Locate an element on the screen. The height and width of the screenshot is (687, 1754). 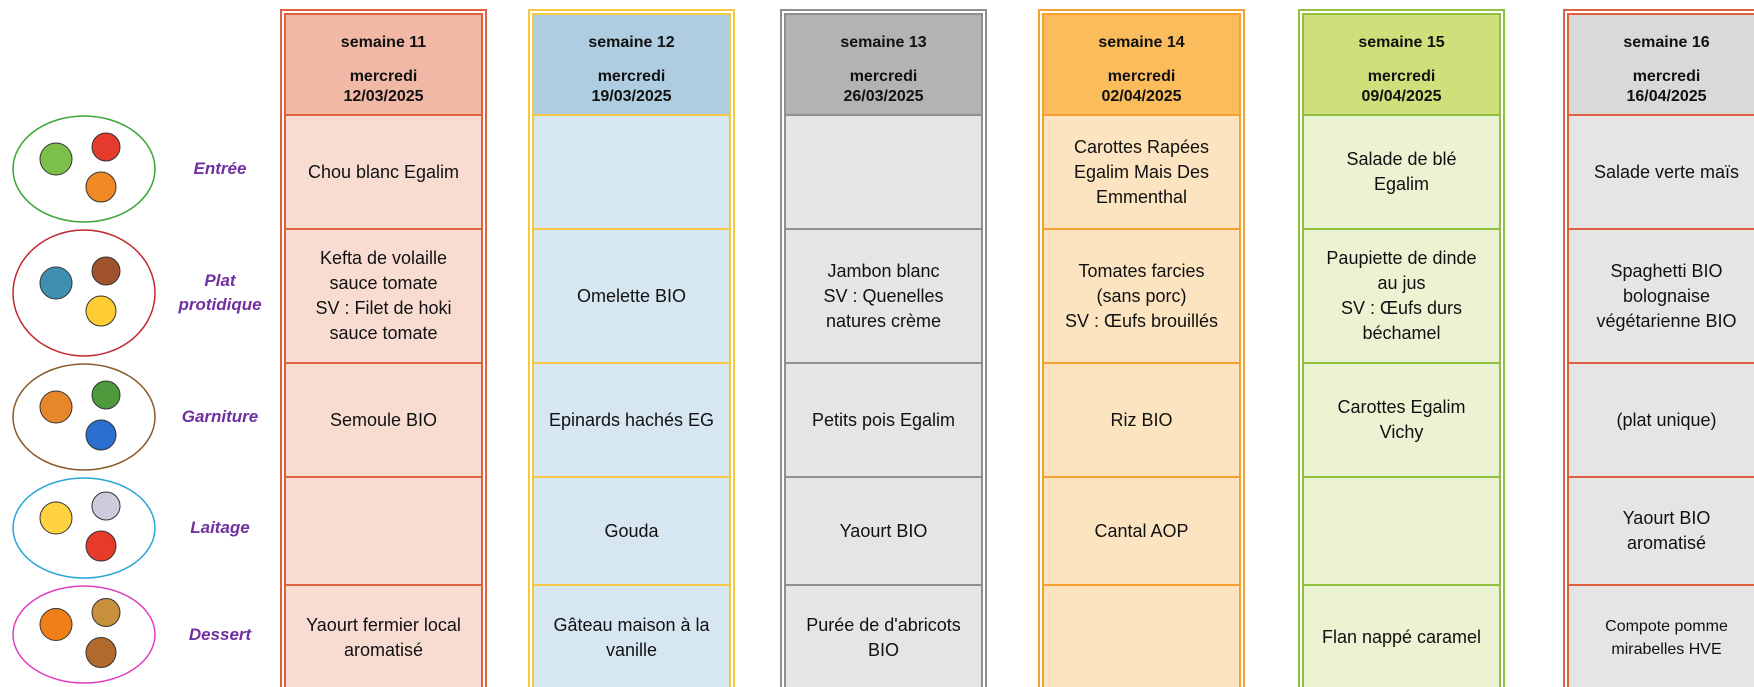
dish-line: SV : Œufs durs is located at coordinates (1401, 308).